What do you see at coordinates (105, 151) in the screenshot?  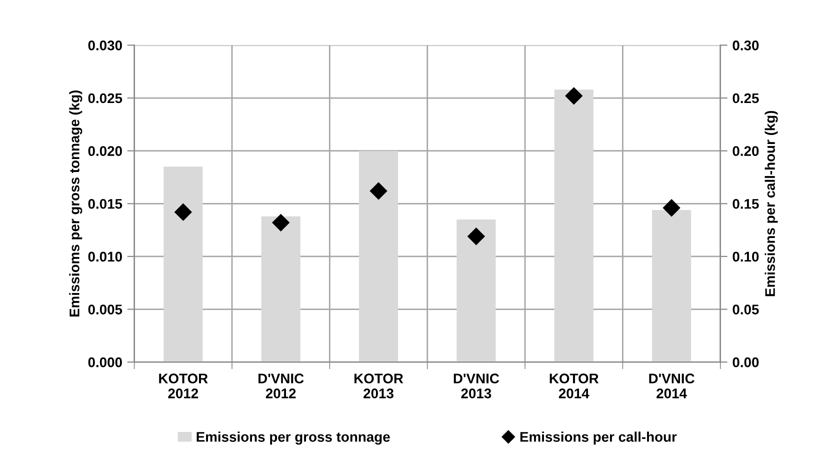 I see `y-tick-label: 0.020` at bounding box center [105, 151].